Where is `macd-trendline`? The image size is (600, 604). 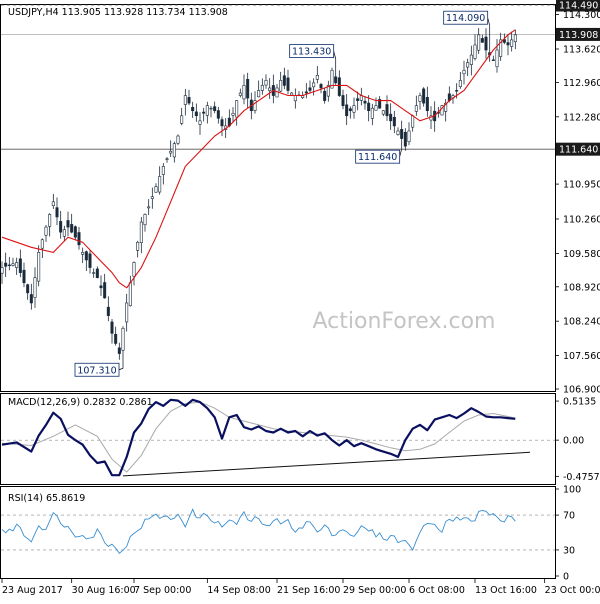
macd-trendline is located at coordinates (326, 464).